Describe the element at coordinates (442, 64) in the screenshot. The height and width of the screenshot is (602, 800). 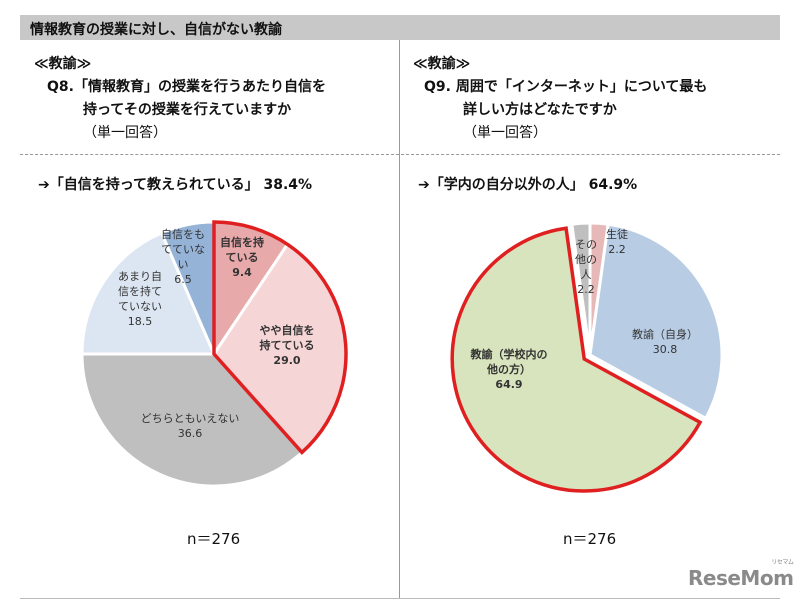
I see `right-tag: ≪教諭≫` at that location.